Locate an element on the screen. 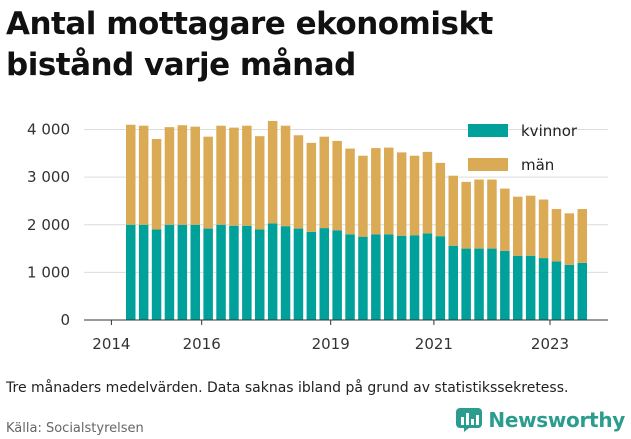 This screenshot has width=631, height=439. y-tick-label: 4 000 is located at coordinates (48, 130).